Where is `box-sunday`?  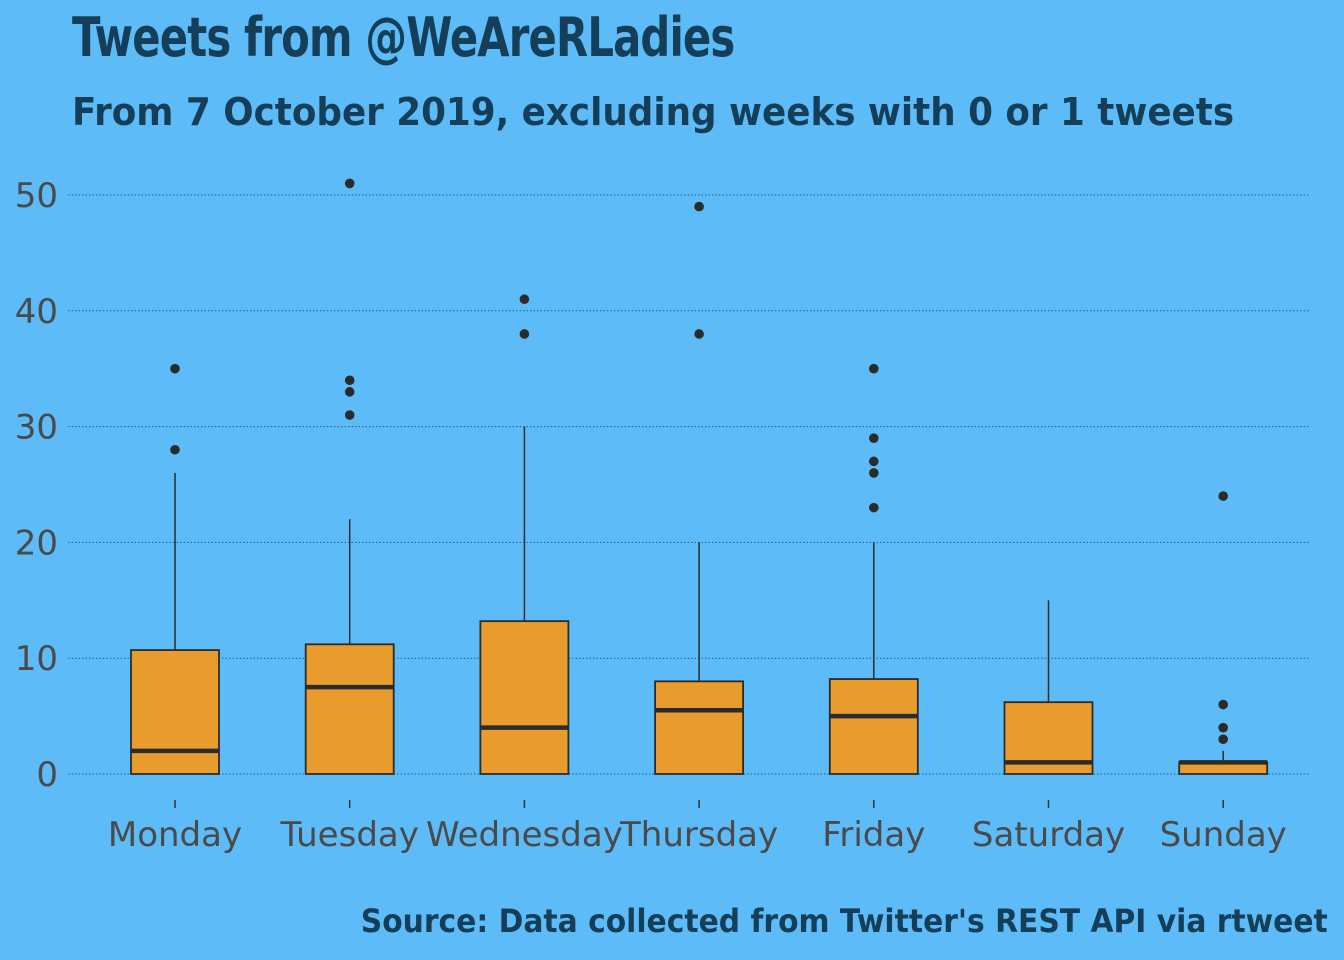 box-sunday is located at coordinates (1223, 633).